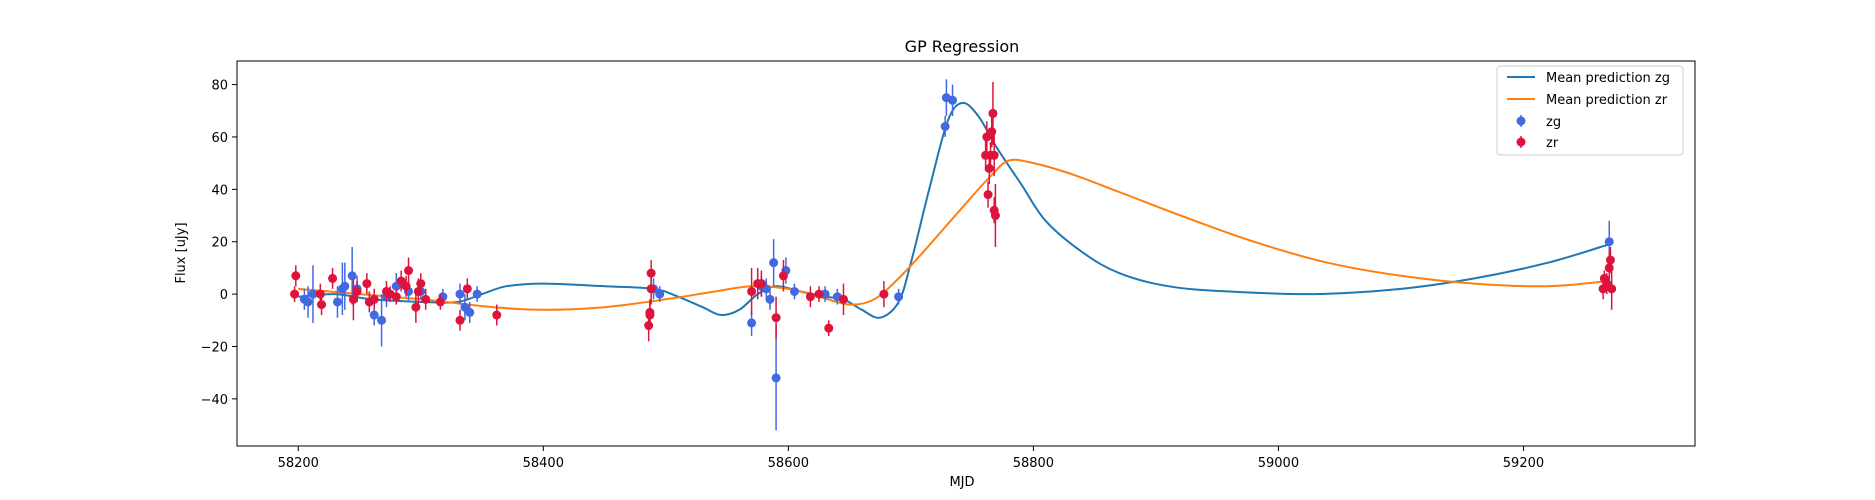  I want to click on chart-title: GP Regression, so click(962, 46).